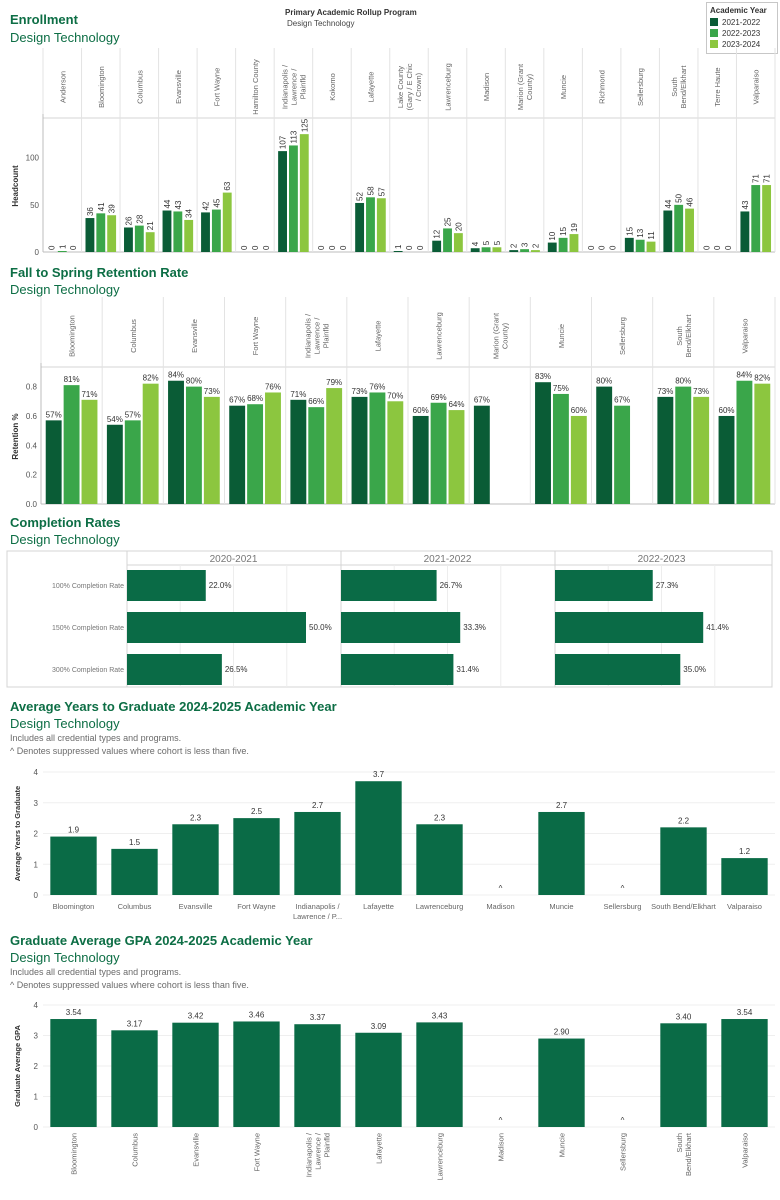 The height and width of the screenshot is (1200, 780). Describe the element at coordinates (255, 398) in the screenshot. I see `data-label: 68%` at that location.